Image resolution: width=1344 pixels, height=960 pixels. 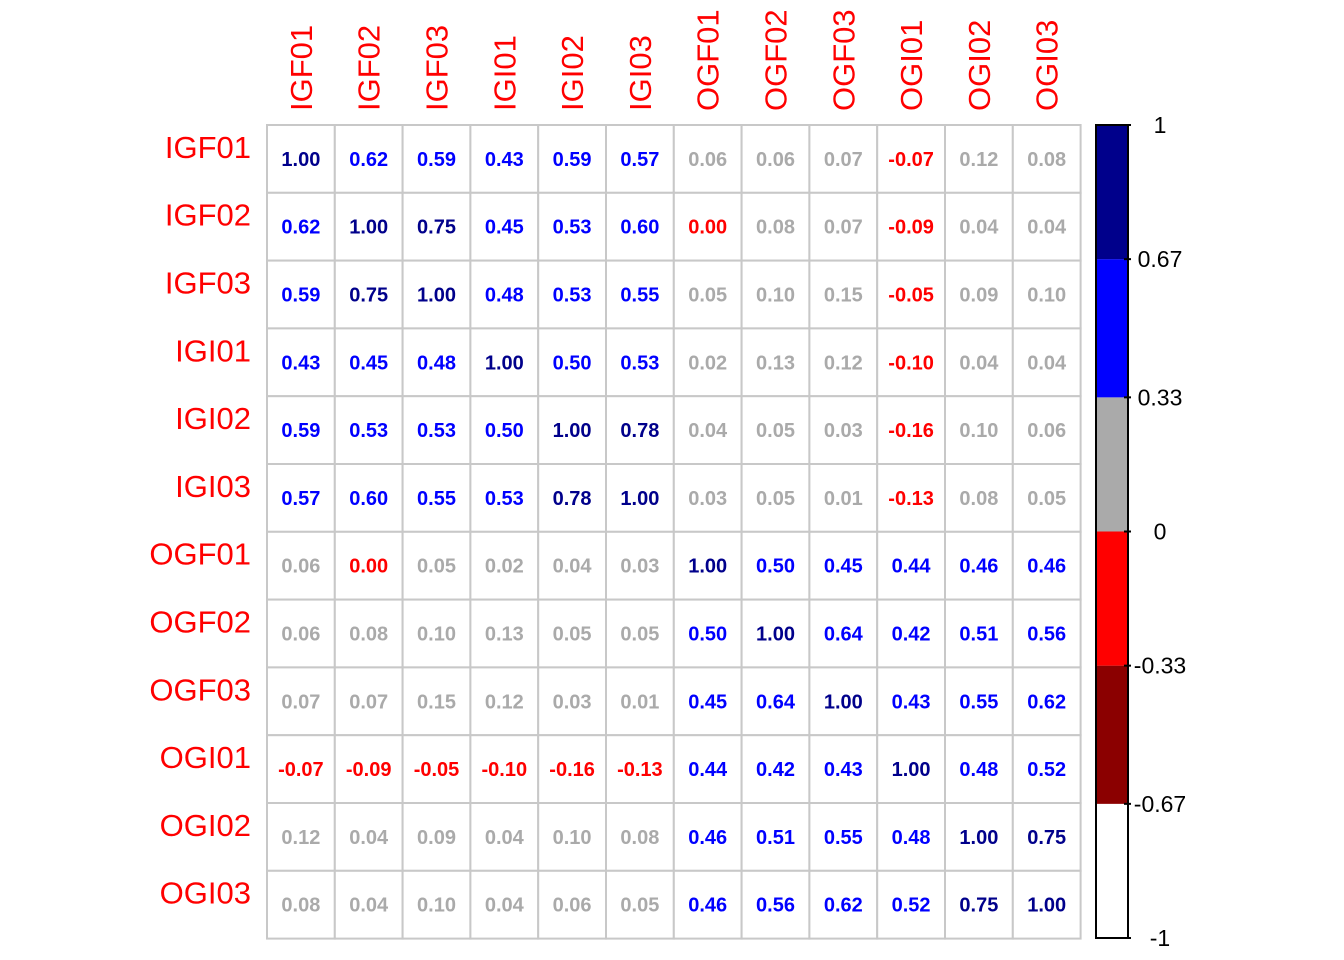 I want to click on row-label: OGI02, so click(x=205, y=825).